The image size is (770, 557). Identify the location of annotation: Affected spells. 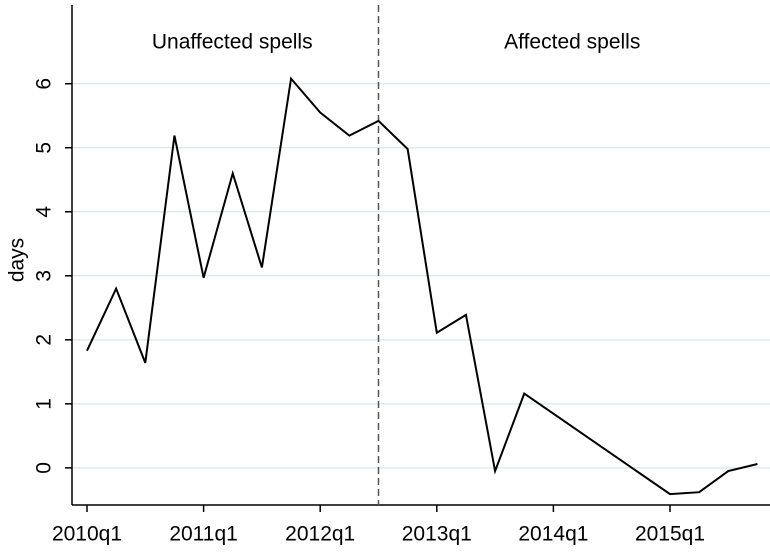
(572, 42).